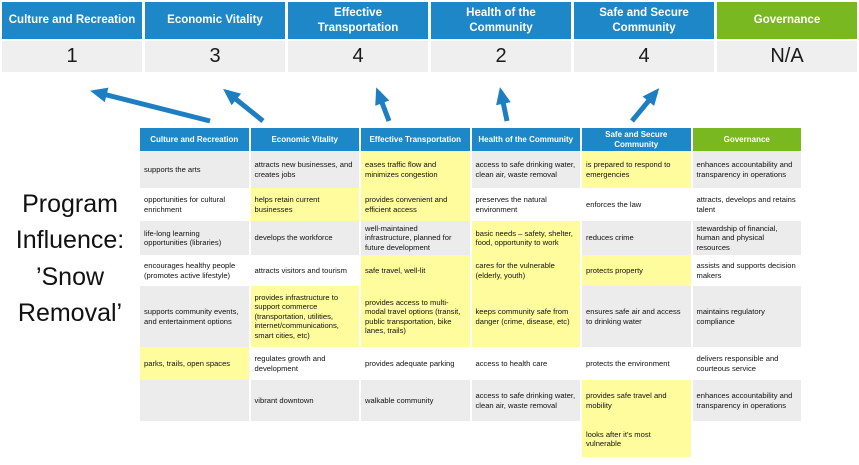 Image resolution: width=859 pixels, height=465 pixels. What do you see at coordinates (636, 169) in the screenshot?
I see `matrix-cell: is prepared to respond to emergencies` at bounding box center [636, 169].